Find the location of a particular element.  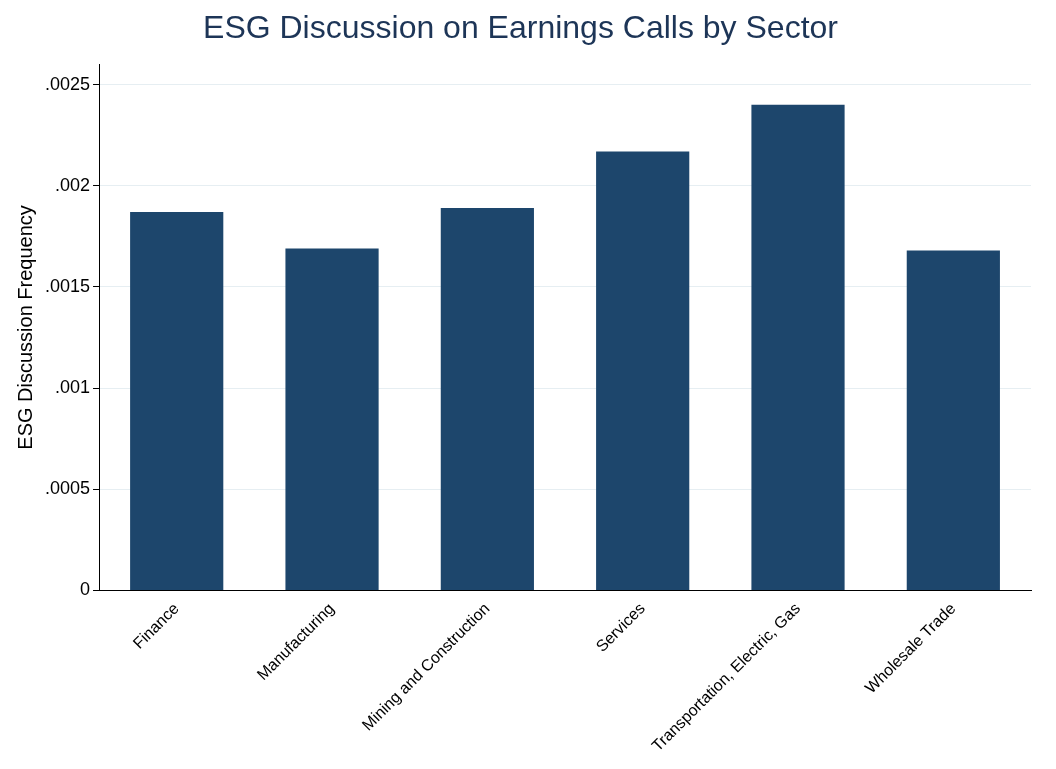

chart-title: ESG Discussion on Earnings Calls by Sector is located at coordinates (521, 27).